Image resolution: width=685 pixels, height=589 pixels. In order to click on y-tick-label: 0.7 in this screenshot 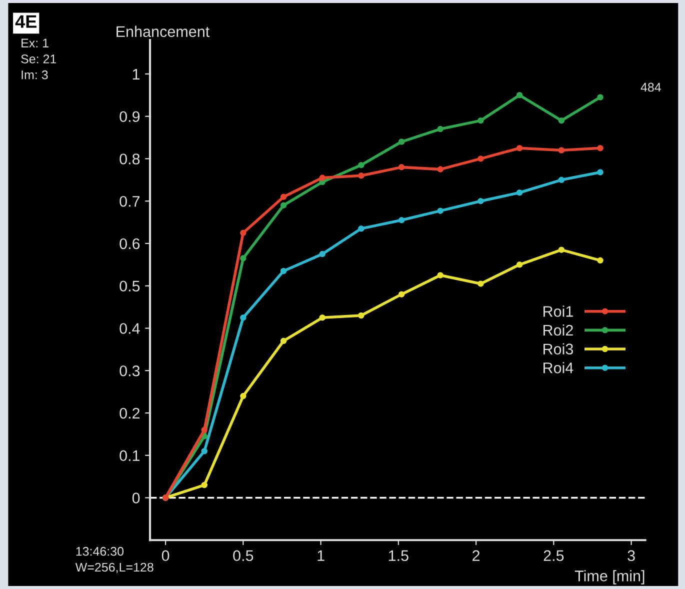, I will do `click(130, 201)`.